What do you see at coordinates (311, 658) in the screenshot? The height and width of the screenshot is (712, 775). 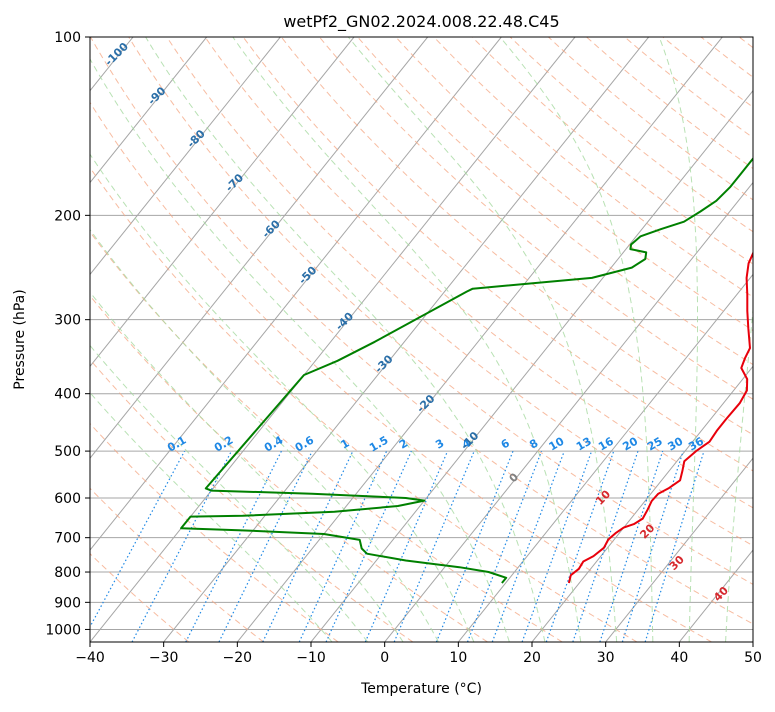 I see `x-tick-label: −10` at bounding box center [311, 658].